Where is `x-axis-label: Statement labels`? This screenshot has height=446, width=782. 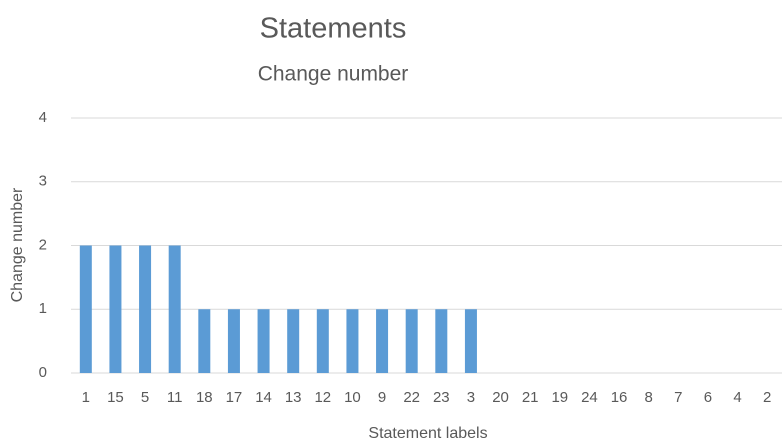
x-axis-label: Statement labels is located at coordinates (427, 433).